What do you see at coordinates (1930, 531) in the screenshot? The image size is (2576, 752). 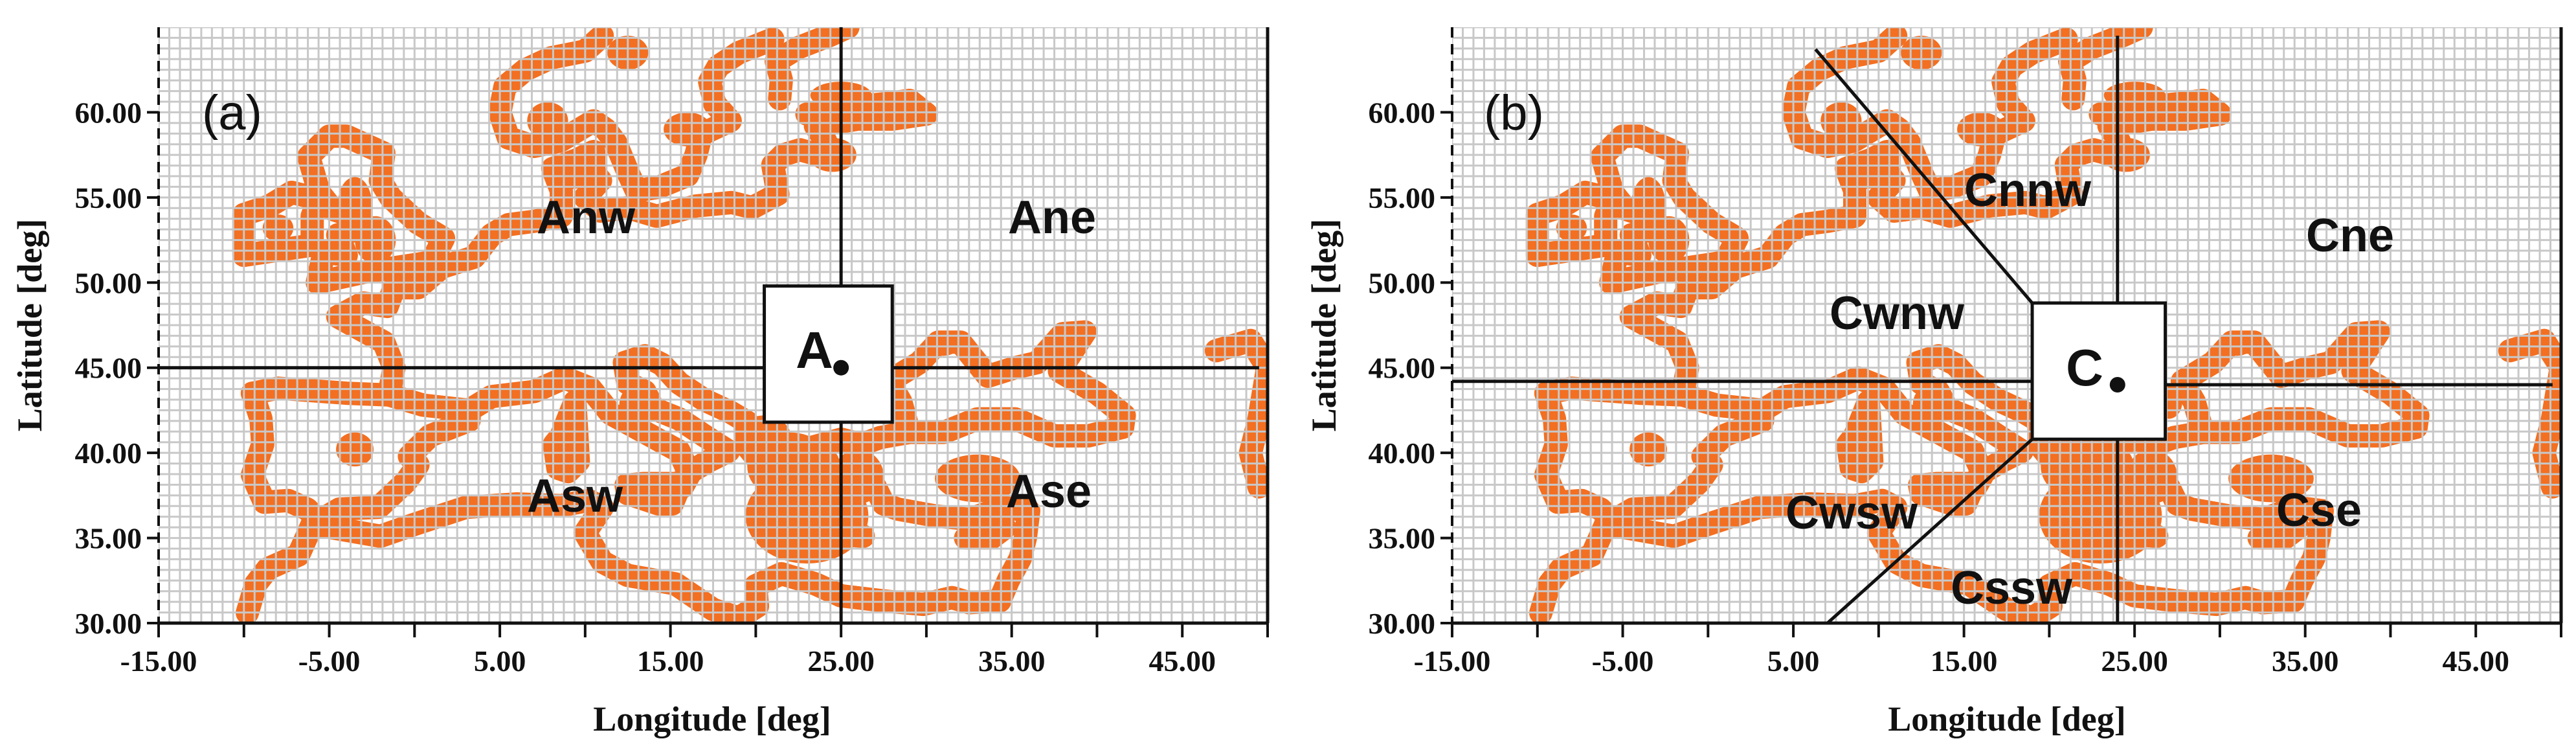 I see `divider-southwest` at bounding box center [1930, 531].